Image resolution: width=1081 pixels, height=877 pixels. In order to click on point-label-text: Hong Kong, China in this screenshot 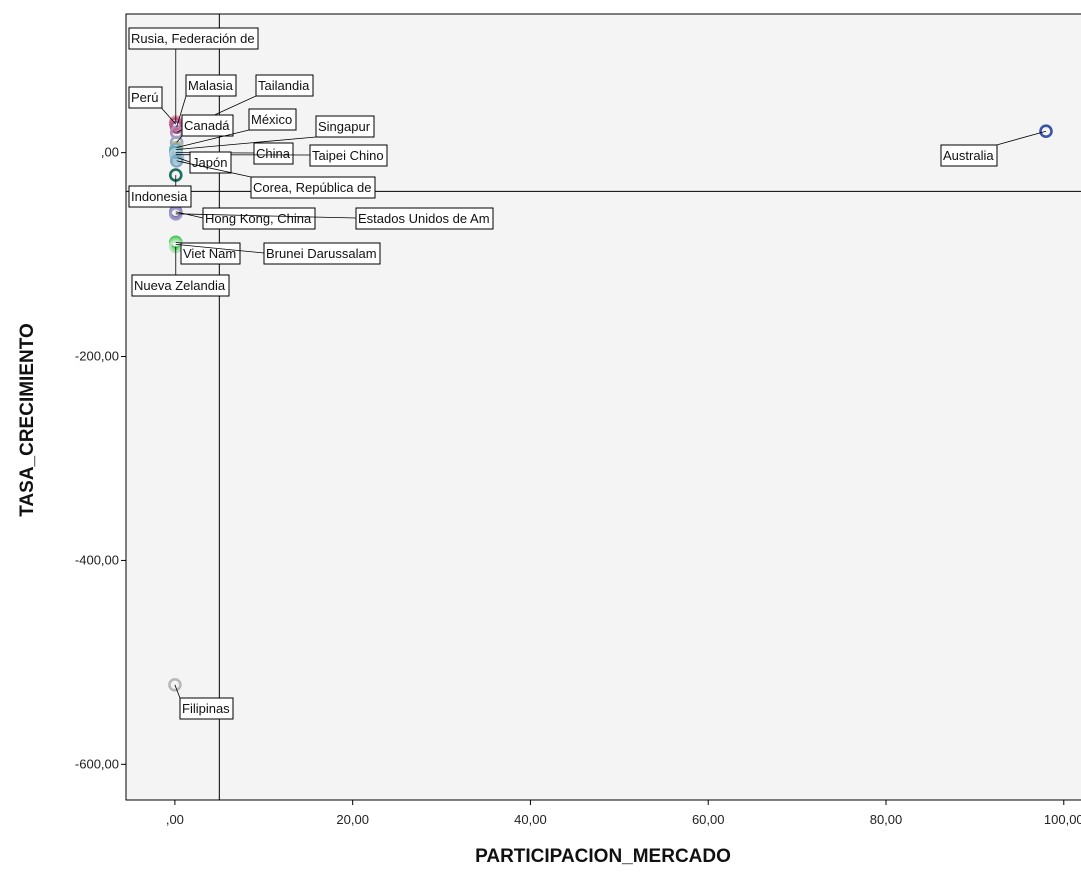, I will do `click(258, 218)`.